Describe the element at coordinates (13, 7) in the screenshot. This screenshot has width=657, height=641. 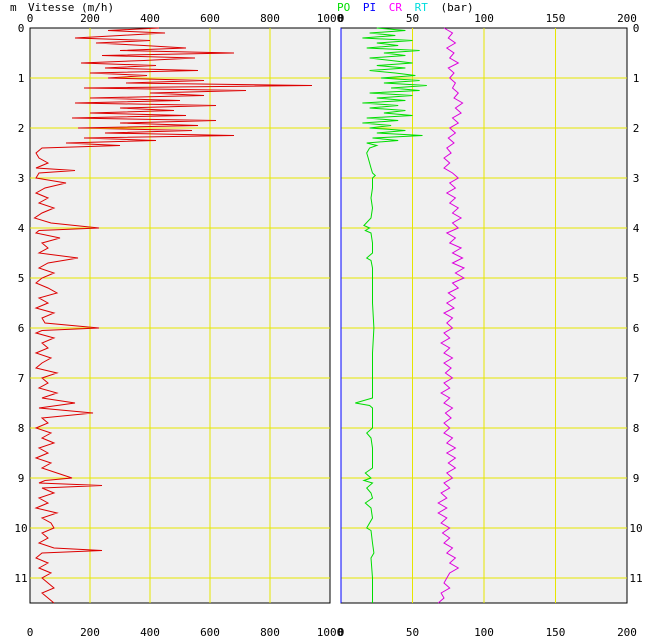
I see `depth-unit-label: m` at that location.